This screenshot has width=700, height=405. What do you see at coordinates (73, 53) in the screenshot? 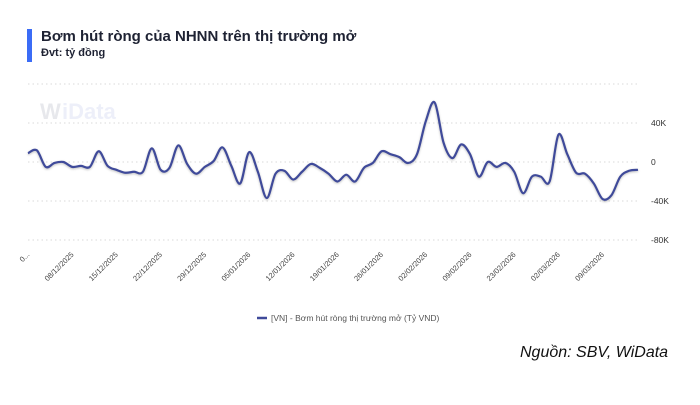
I see `chart-unit-subtitle: Đvt: tỷ đồng` at bounding box center [73, 53].